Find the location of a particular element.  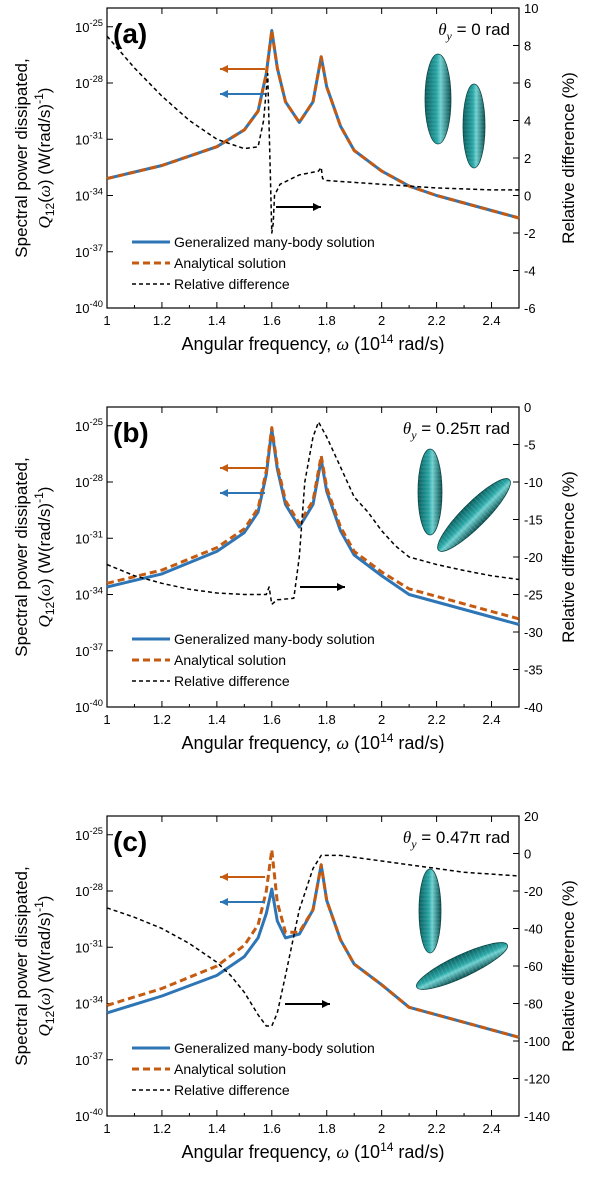

y-tick-label-left: 10-37 is located at coordinates (89, 1059).